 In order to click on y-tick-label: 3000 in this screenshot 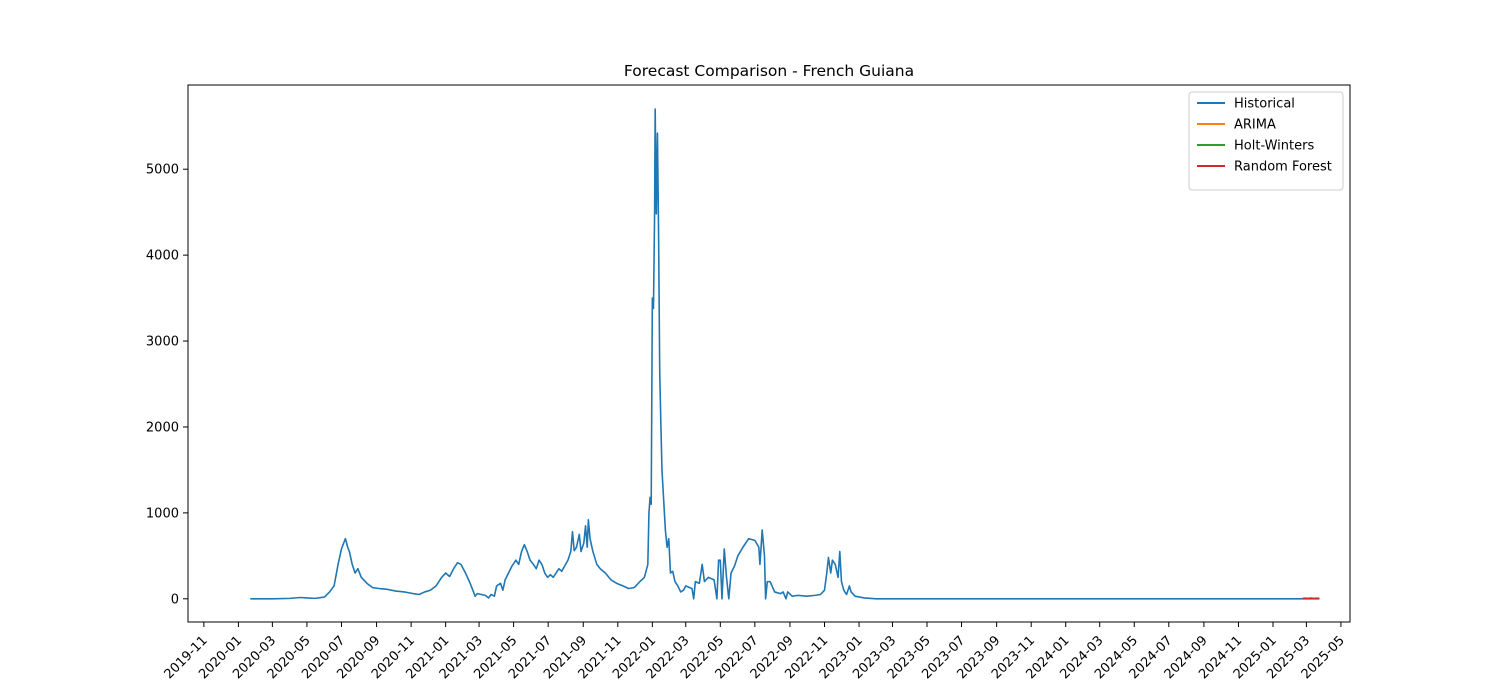, I will do `click(162, 342)`.